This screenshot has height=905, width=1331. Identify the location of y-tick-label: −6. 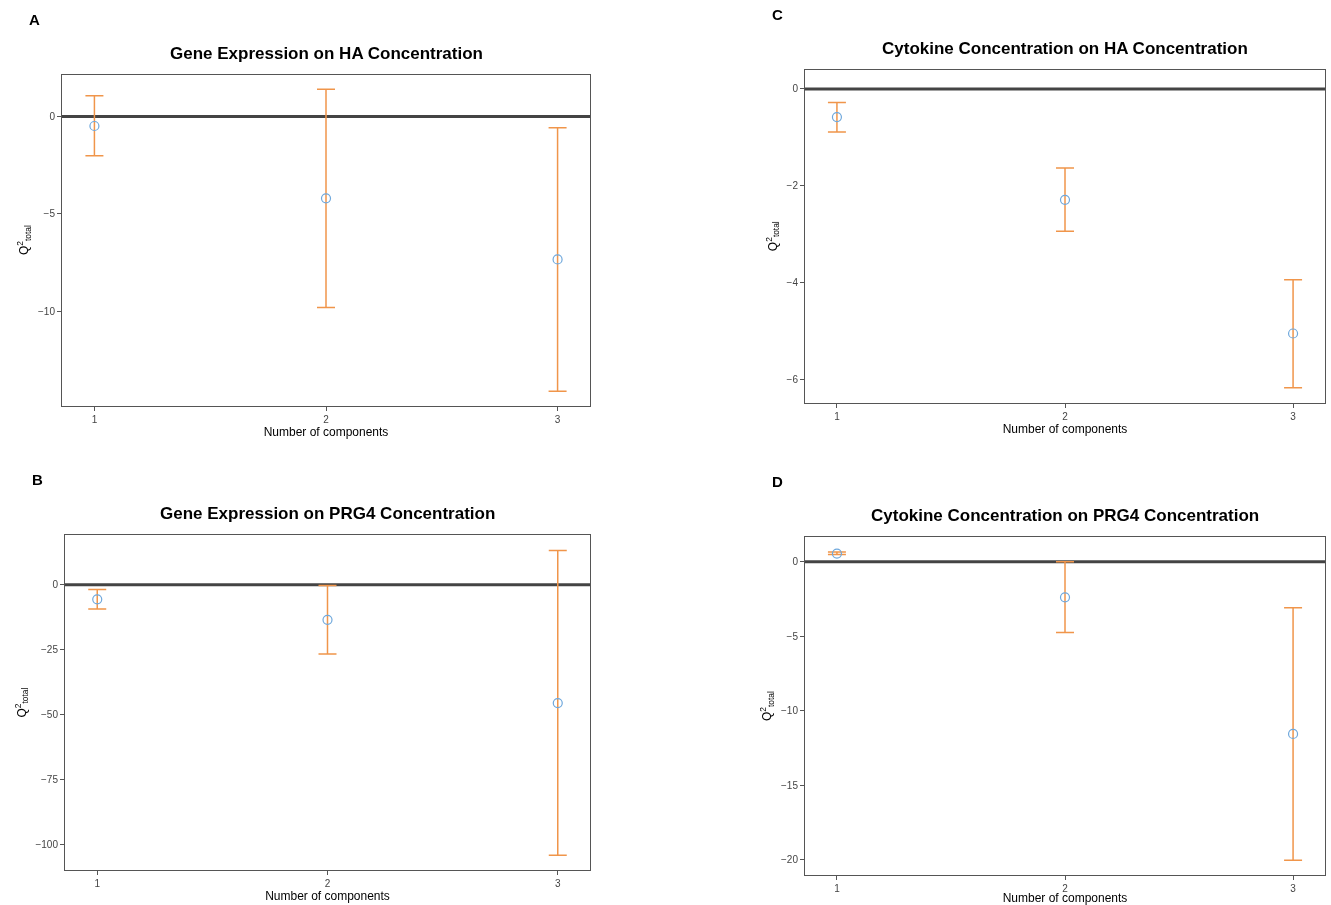
(792, 380).